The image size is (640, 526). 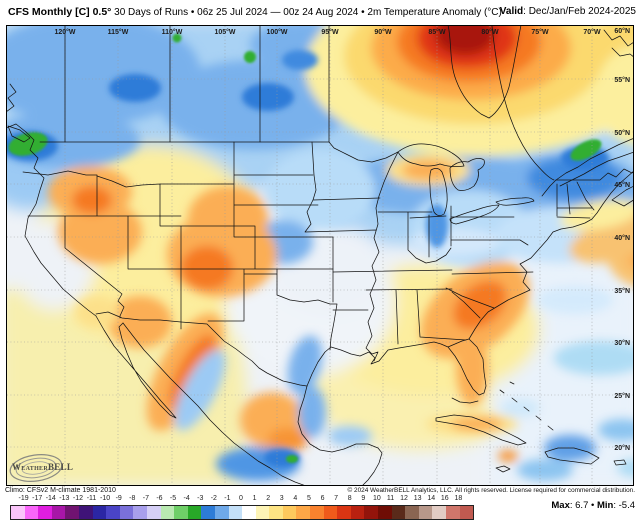 I want to click on colorbar-tick-label: 11, so click(x=390, y=498).